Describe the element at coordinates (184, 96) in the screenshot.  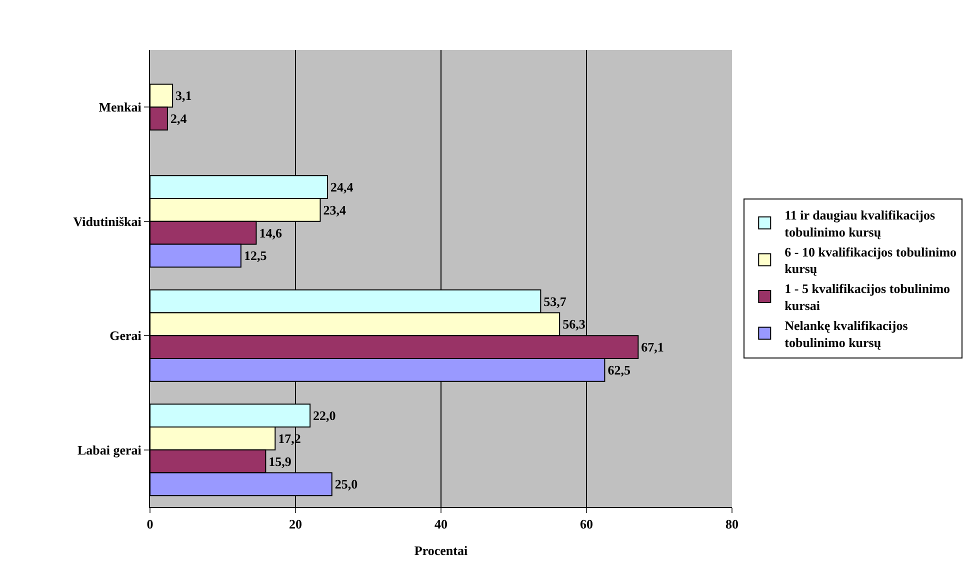
I see `data-label: 3,1` at that location.